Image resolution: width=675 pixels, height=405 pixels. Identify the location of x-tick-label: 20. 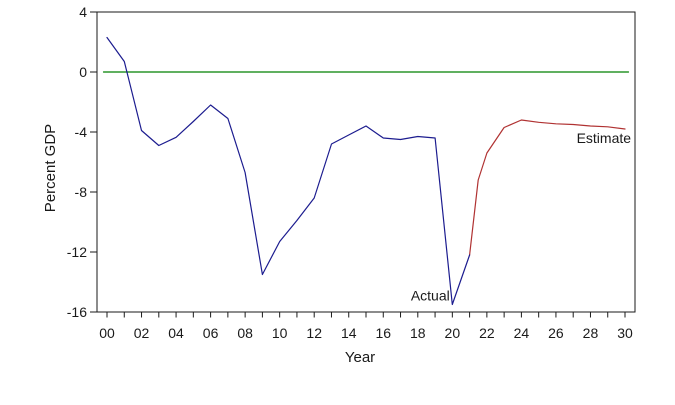
(453, 333).